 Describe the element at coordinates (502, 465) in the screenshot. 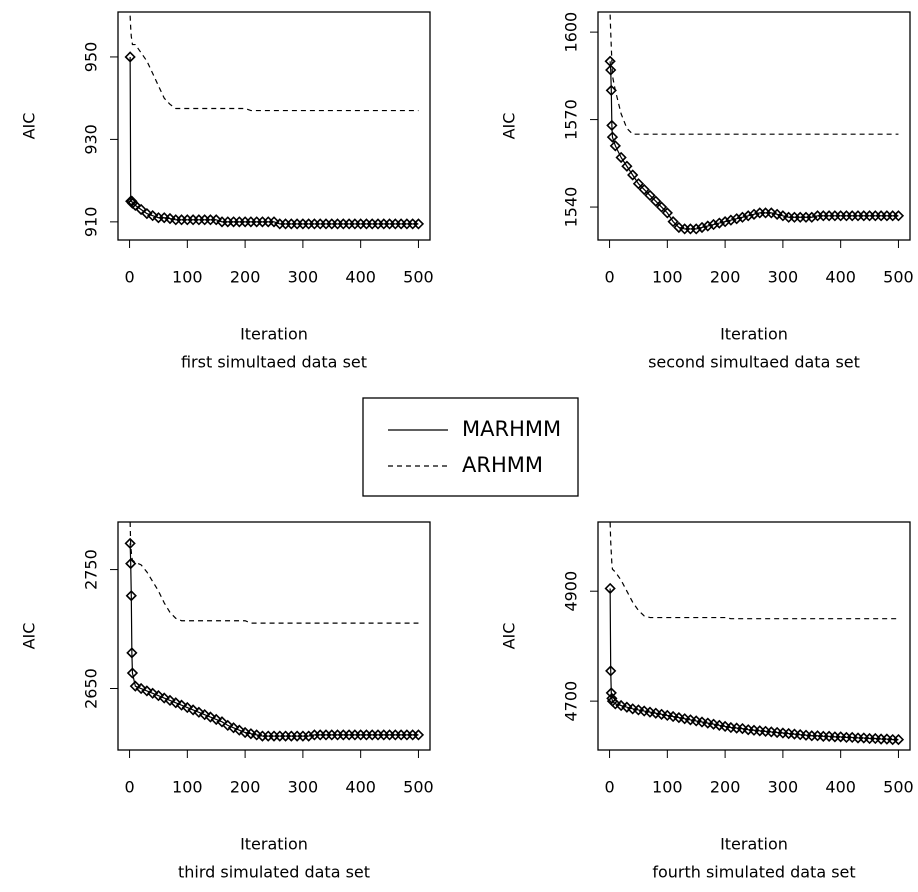

I see `legend-label: ARHMM` at that location.